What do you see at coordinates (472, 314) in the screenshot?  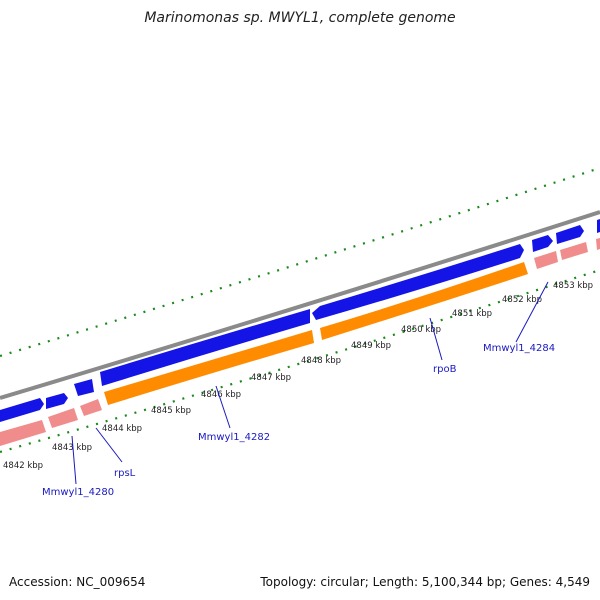 I see `tick-label-4851: 4851 kbp` at bounding box center [472, 314].